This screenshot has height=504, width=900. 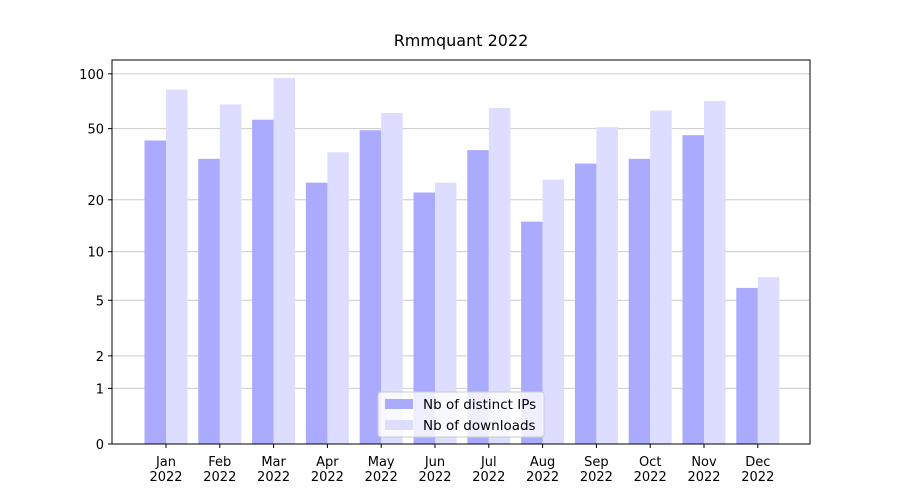 What do you see at coordinates (479, 405) in the screenshot?
I see `legend-label: Nb of distinct IPs` at bounding box center [479, 405].